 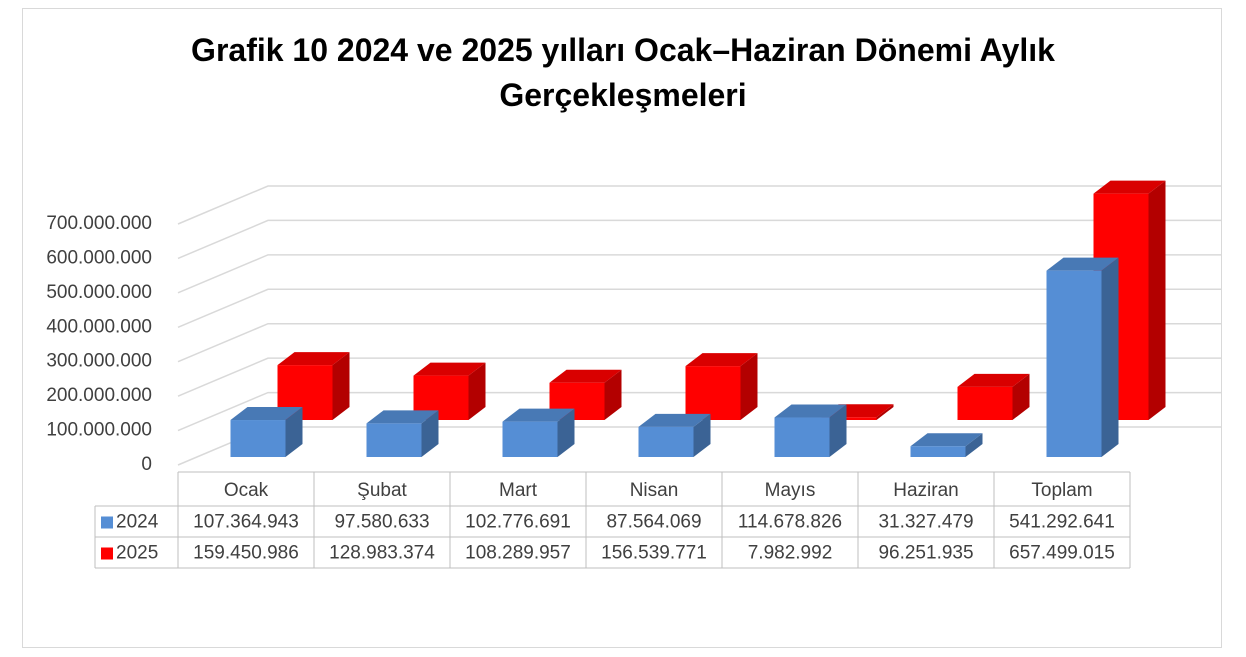 I want to click on data-label: 159.450.986, so click(x=246, y=553).